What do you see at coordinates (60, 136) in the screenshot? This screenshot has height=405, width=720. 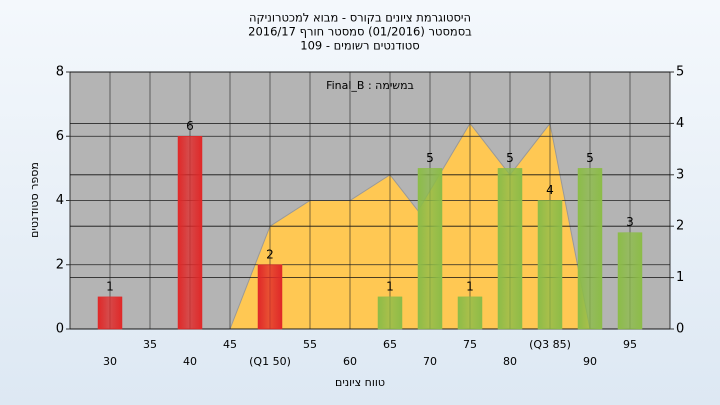 I see `y-tick-label: 6` at bounding box center [60, 136].